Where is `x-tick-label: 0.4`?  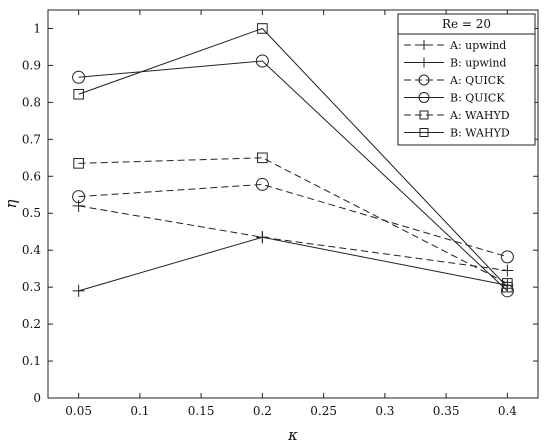 x-tick-label: 0.4 is located at coordinates (507, 411).